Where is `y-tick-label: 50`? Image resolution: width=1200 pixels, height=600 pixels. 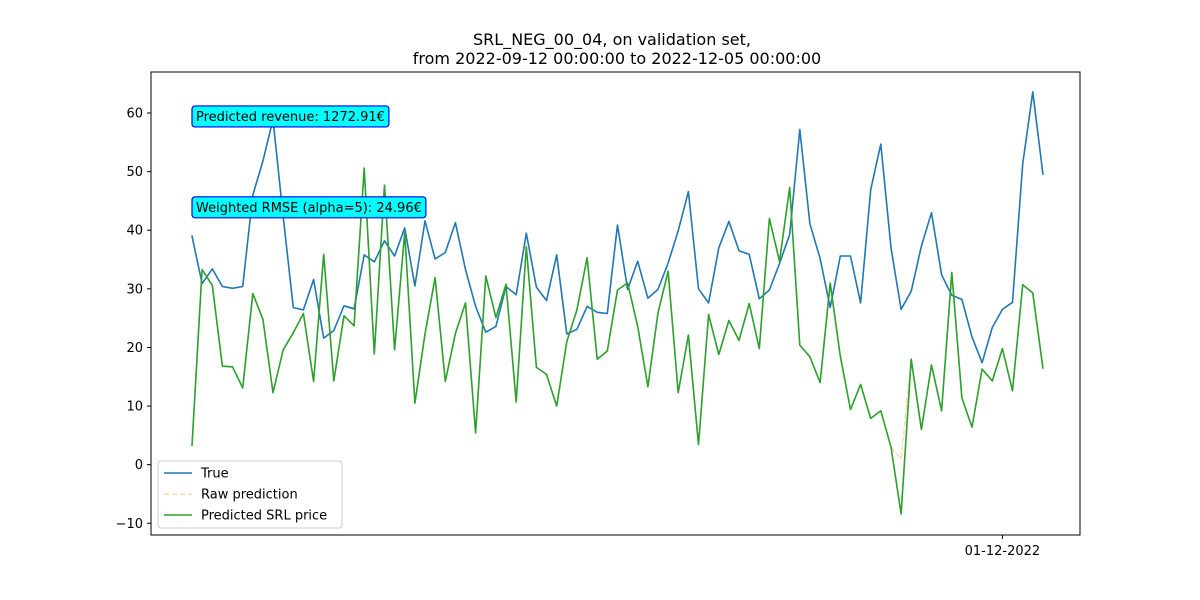
y-tick-label: 50 is located at coordinates (134, 172).